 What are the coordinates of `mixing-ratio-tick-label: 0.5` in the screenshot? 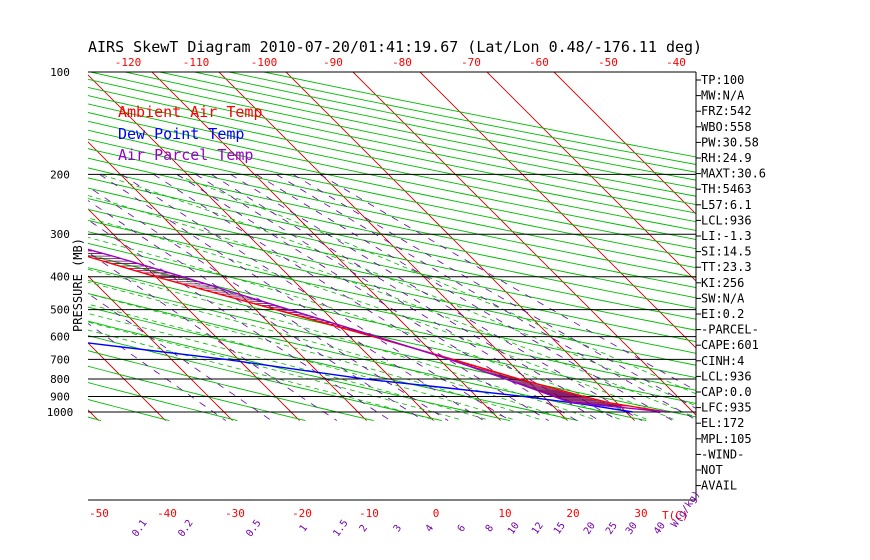 It's located at (253, 528).